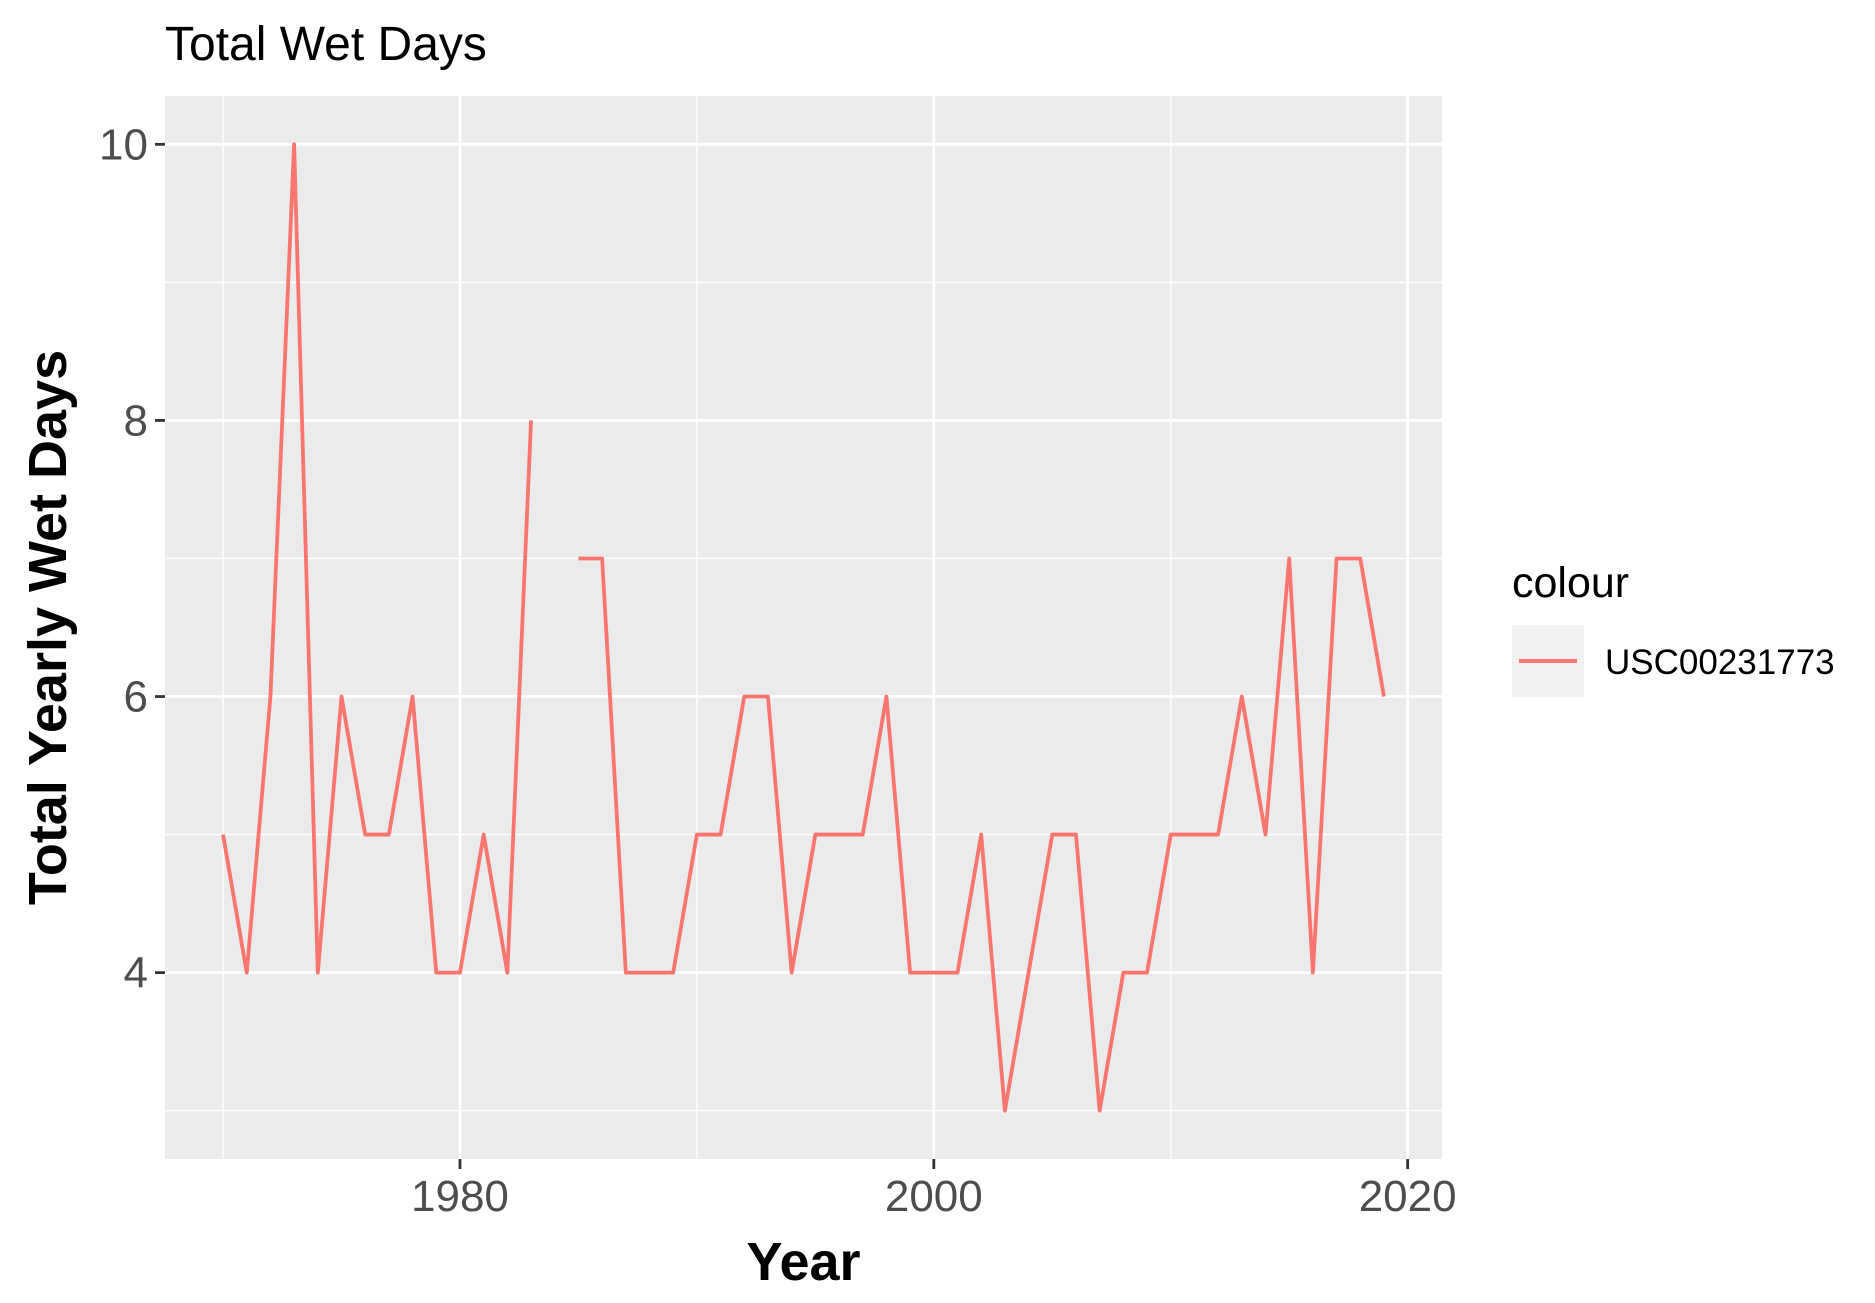 This screenshot has height=1303, width=1875. I want to click on y-axis: 4 6 8 10, so click(132, 559).